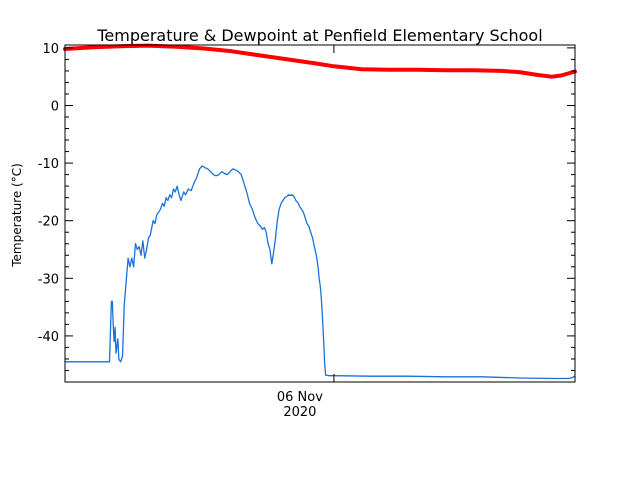  What do you see at coordinates (48, 222) in the screenshot?
I see `y-tick-label: -20` at bounding box center [48, 222].